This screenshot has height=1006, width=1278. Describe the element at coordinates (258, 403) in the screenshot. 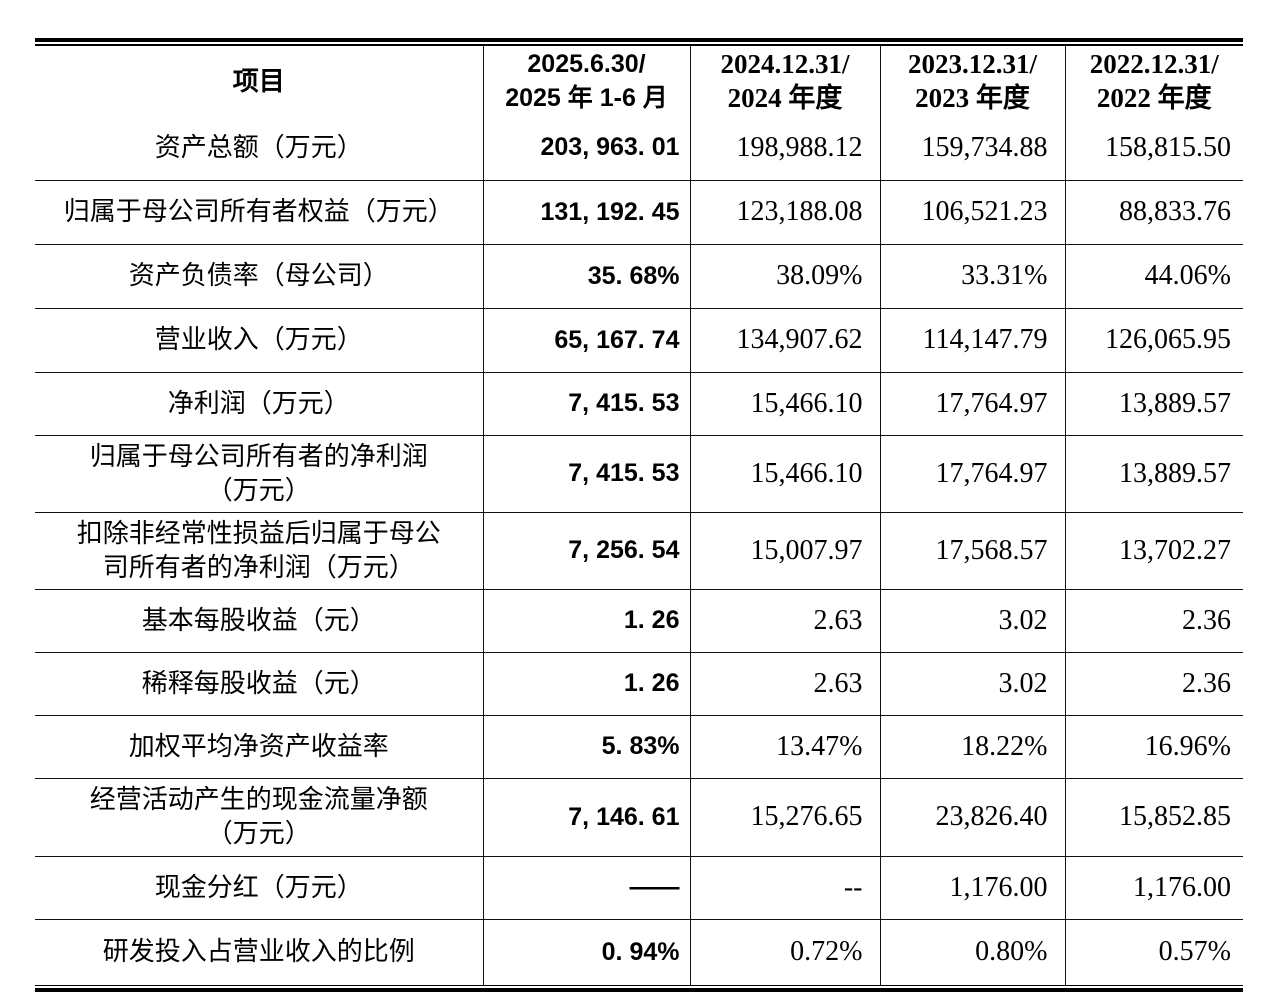

I see `metric-label: 净利润（万元）` at that location.